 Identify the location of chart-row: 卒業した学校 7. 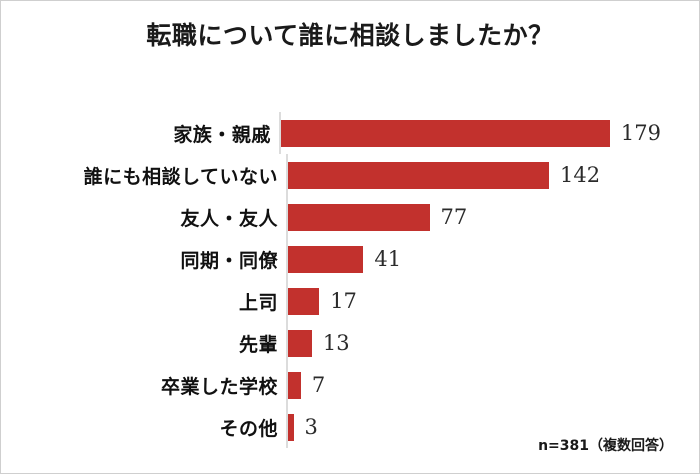
(338, 385).